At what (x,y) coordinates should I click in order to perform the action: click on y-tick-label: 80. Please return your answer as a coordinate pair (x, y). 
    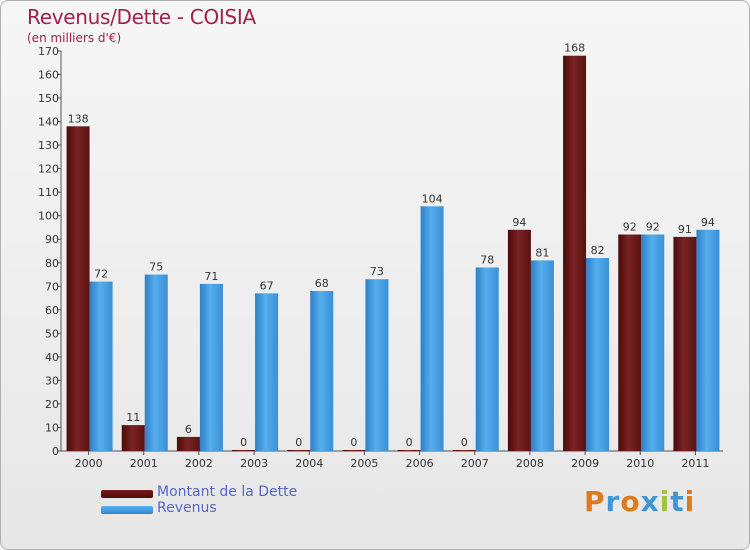
    Looking at the image, I should click on (52, 263).